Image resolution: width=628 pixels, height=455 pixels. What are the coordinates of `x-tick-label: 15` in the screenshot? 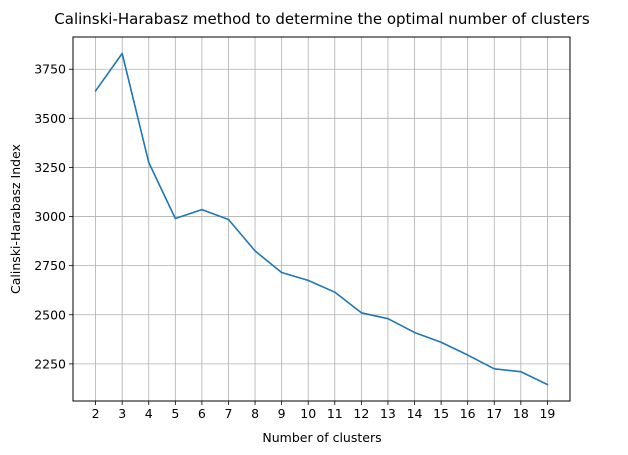 It's located at (441, 413).